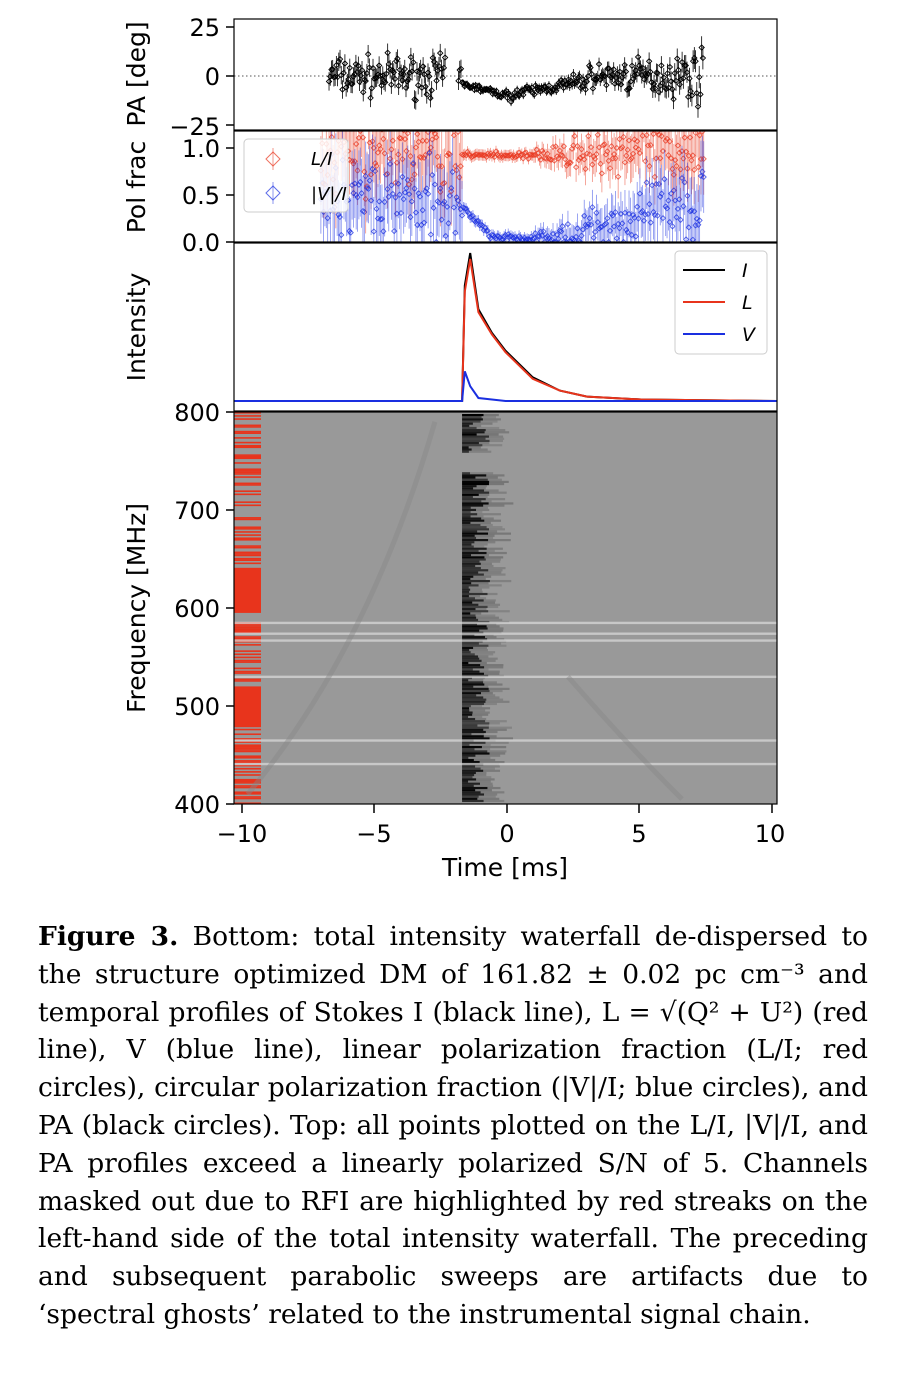 The height and width of the screenshot is (1380, 914). Describe the element at coordinates (373, 834) in the screenshot. I see `time-tick-minus5: −5` at that location.